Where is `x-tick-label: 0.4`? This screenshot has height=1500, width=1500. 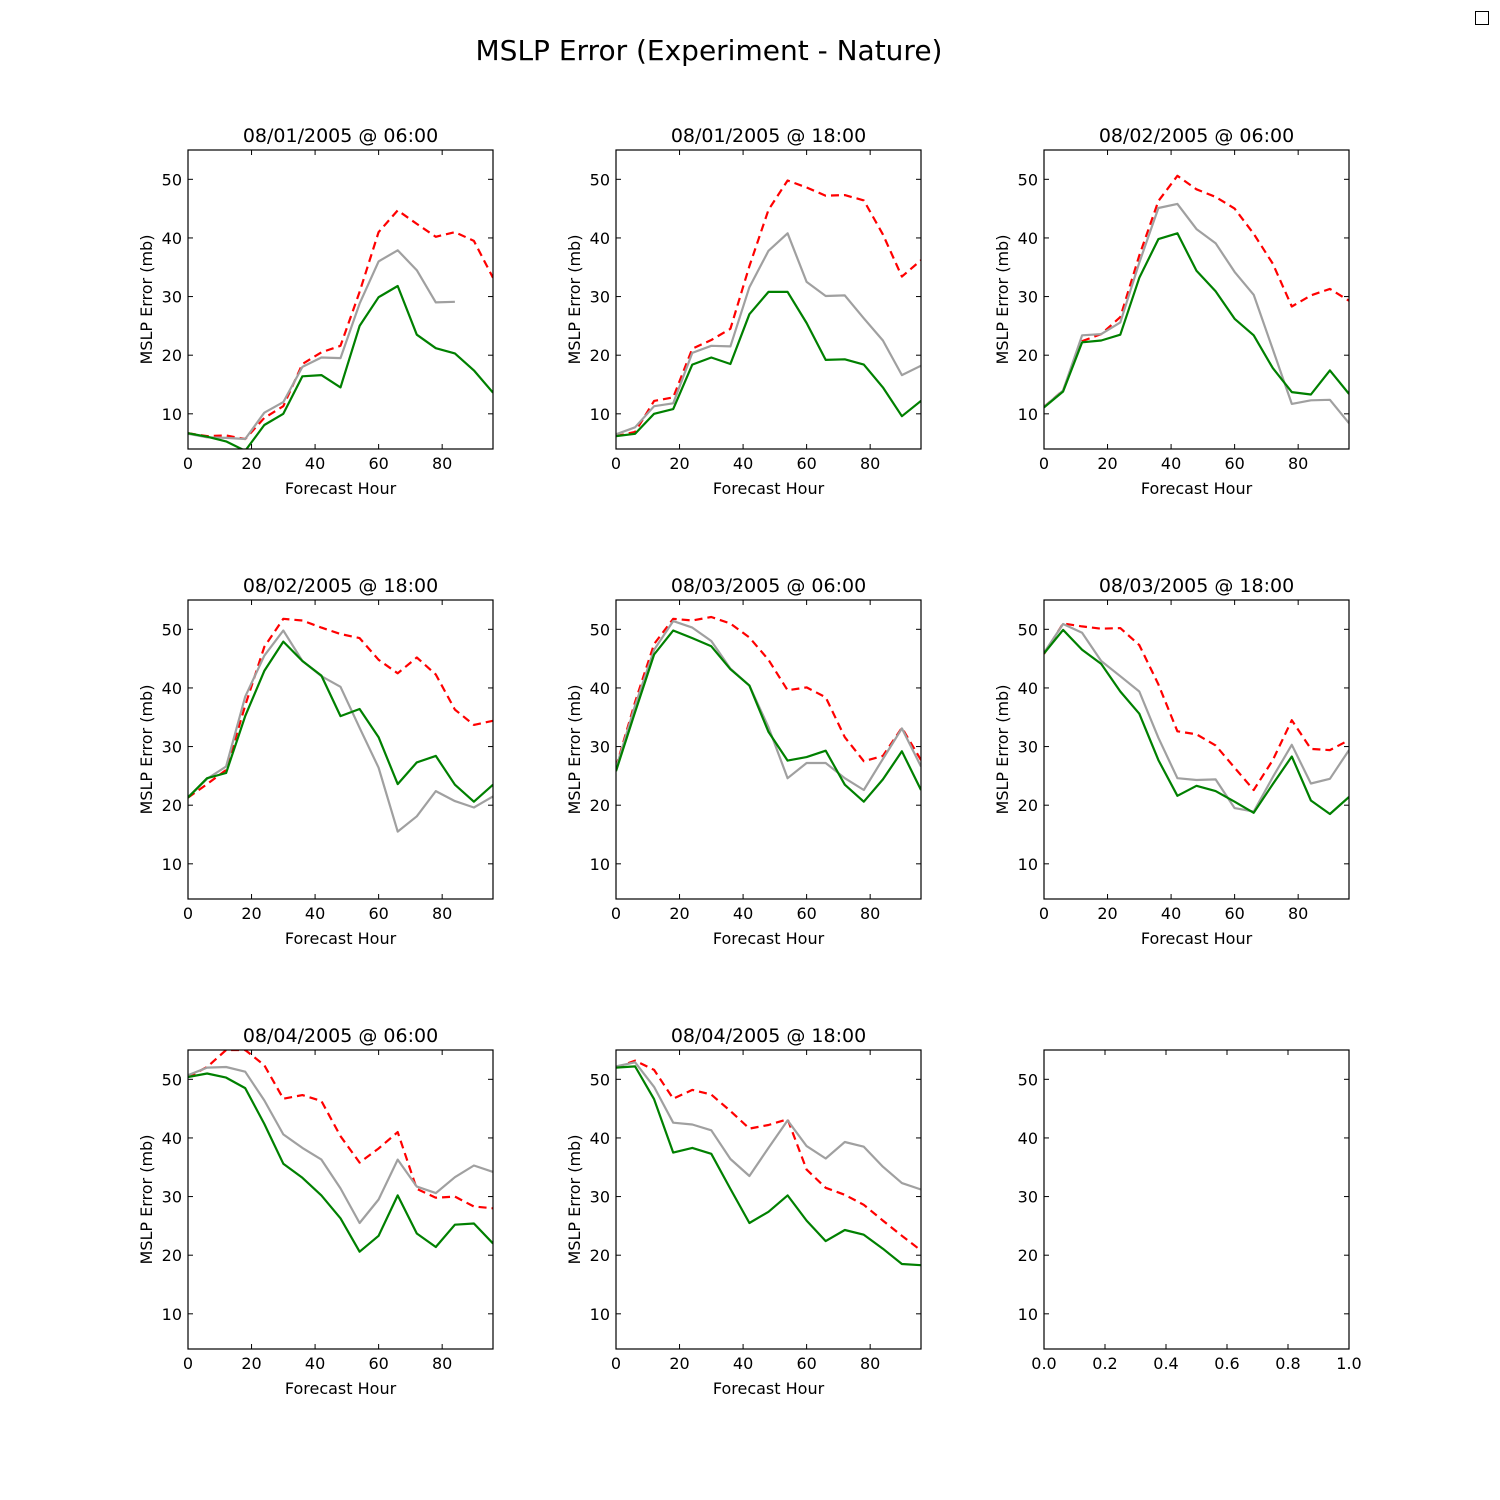
x-tick-label: 0.4 is located at coordinates (1165, 1363).